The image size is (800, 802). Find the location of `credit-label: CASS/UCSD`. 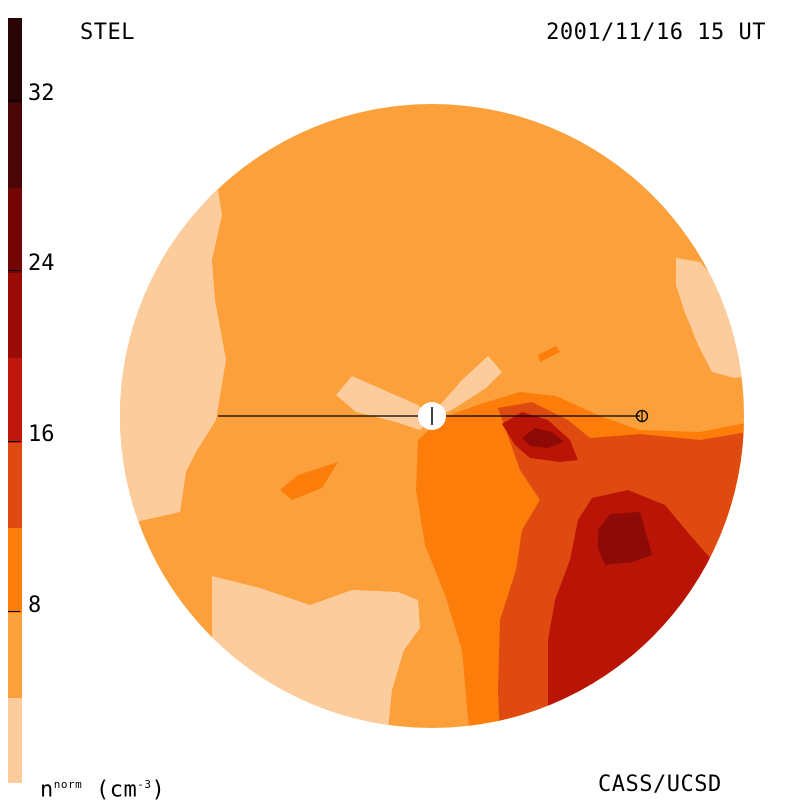

credit-label: CASS/UCSD is located at coordinates (660, 784).